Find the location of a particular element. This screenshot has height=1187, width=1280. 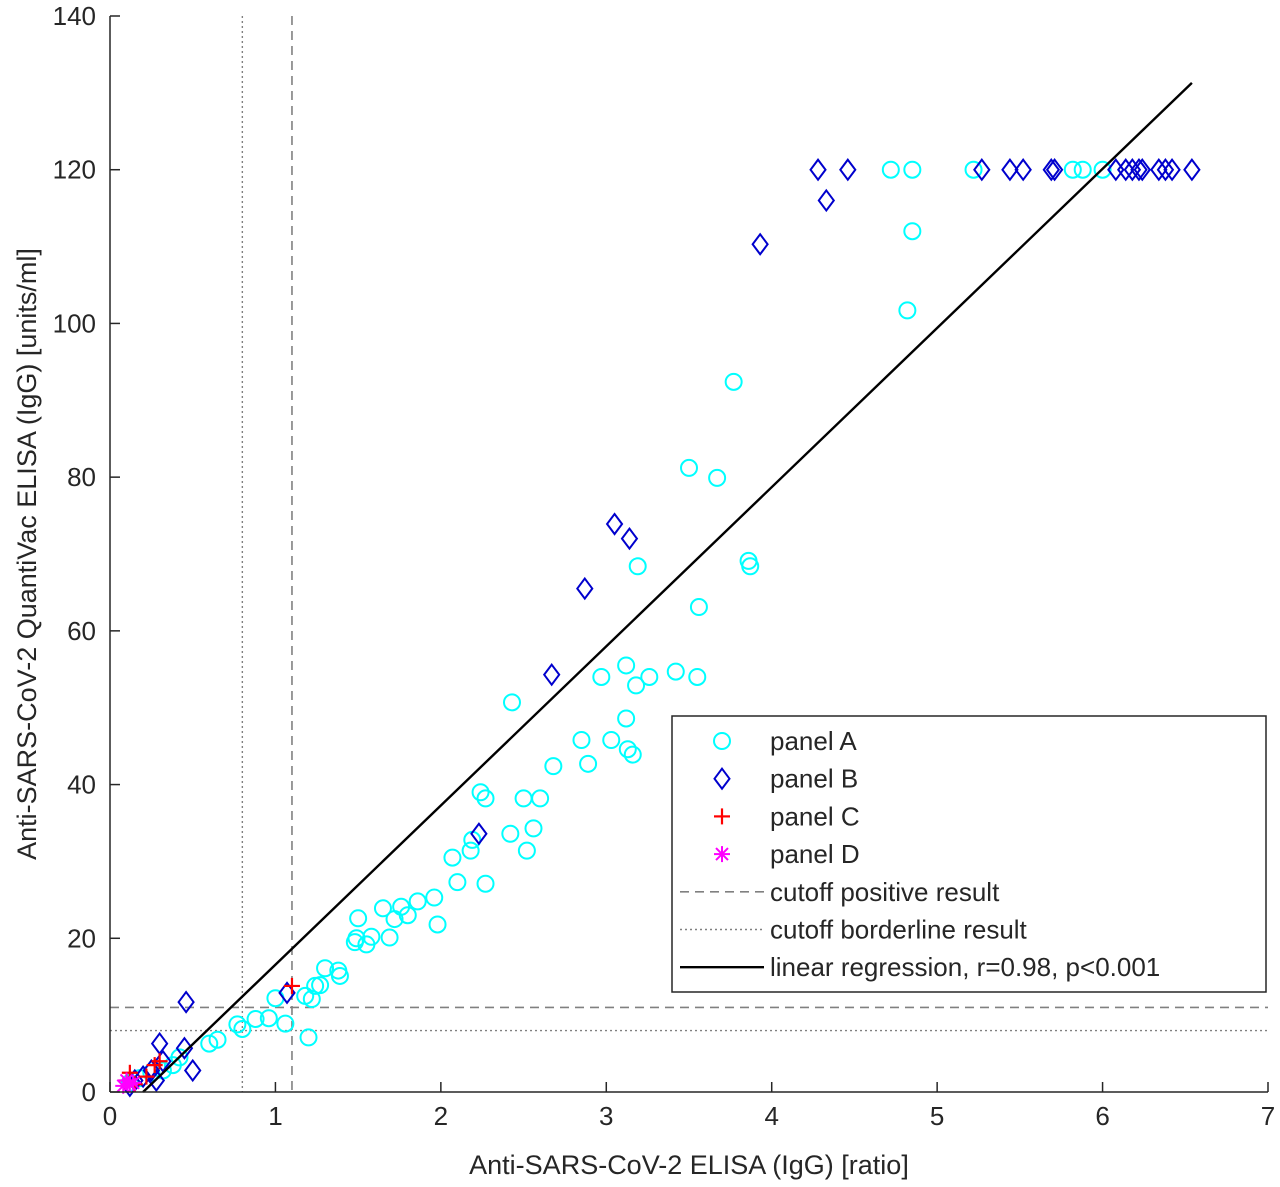

x-tick-label: 6 is located at coordinates (1102, 1116).